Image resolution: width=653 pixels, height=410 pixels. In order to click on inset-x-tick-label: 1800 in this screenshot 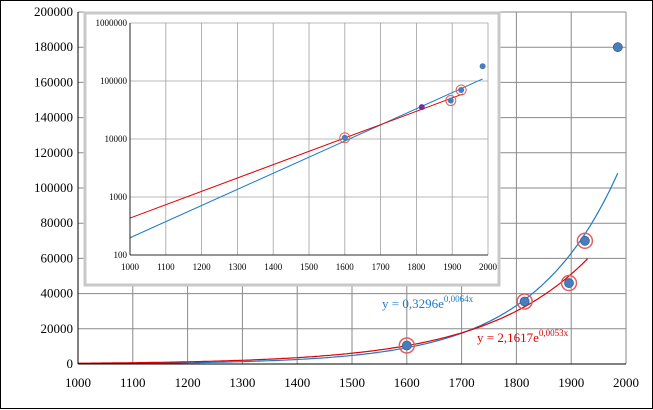, I will do `click(416, 267)`.